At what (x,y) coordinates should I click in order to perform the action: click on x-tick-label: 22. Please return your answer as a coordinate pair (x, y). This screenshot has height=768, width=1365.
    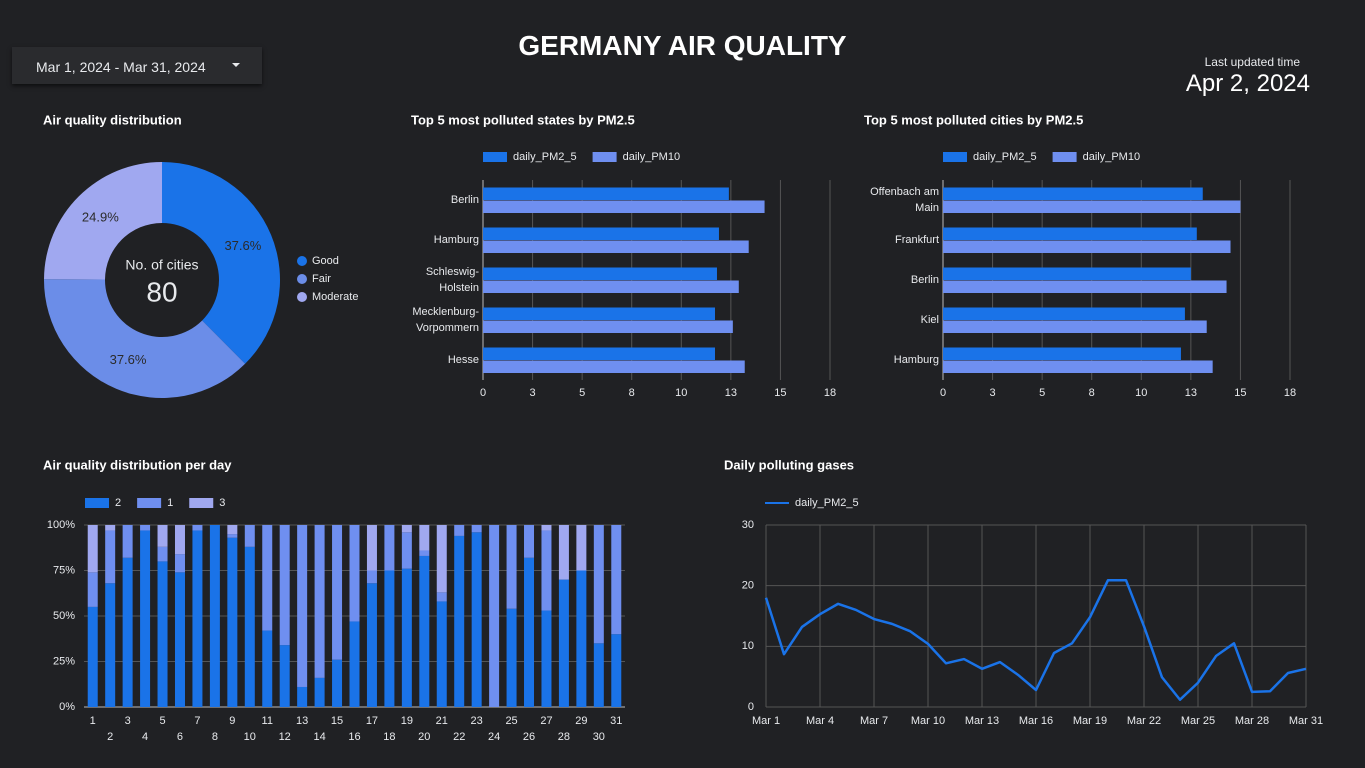
    Looking at the image, I should click on (459, 737).